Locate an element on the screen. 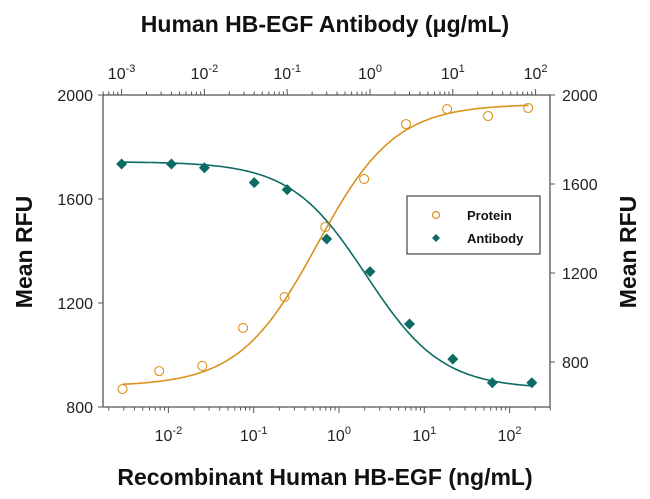  right-y-tick-label: 800 is located at coordinates (575, 363).